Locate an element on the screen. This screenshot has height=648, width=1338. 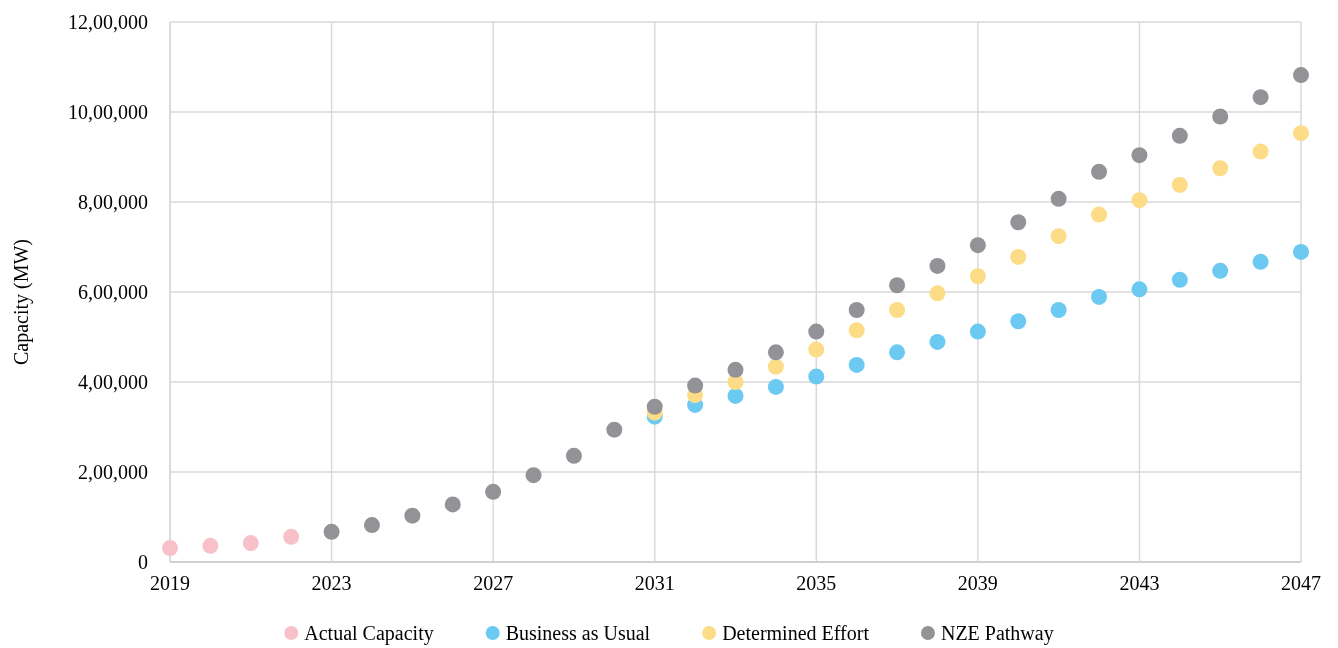
x-tick-label: 2023 is located at coordinates (331, 583).